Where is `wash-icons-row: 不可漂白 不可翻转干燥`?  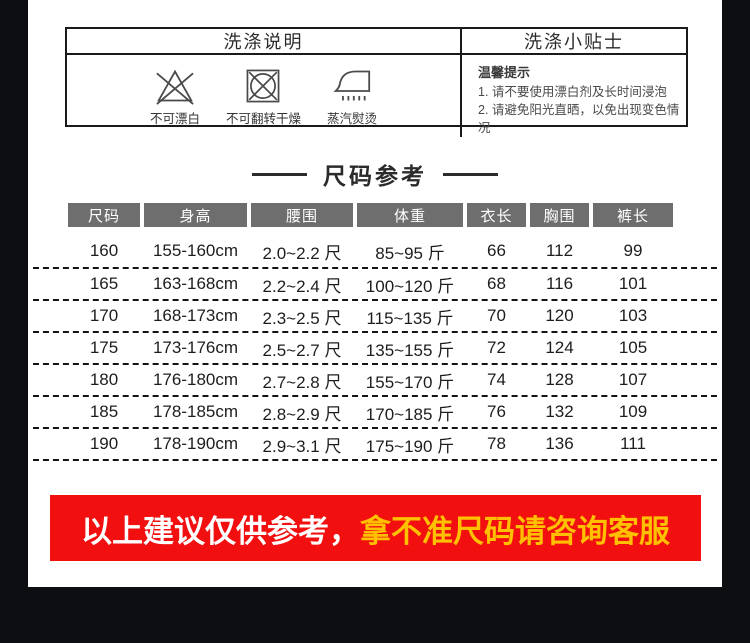 wash-icons-row: 不可漂白 不可翻转干燥 is located at coordinates (264, 96).